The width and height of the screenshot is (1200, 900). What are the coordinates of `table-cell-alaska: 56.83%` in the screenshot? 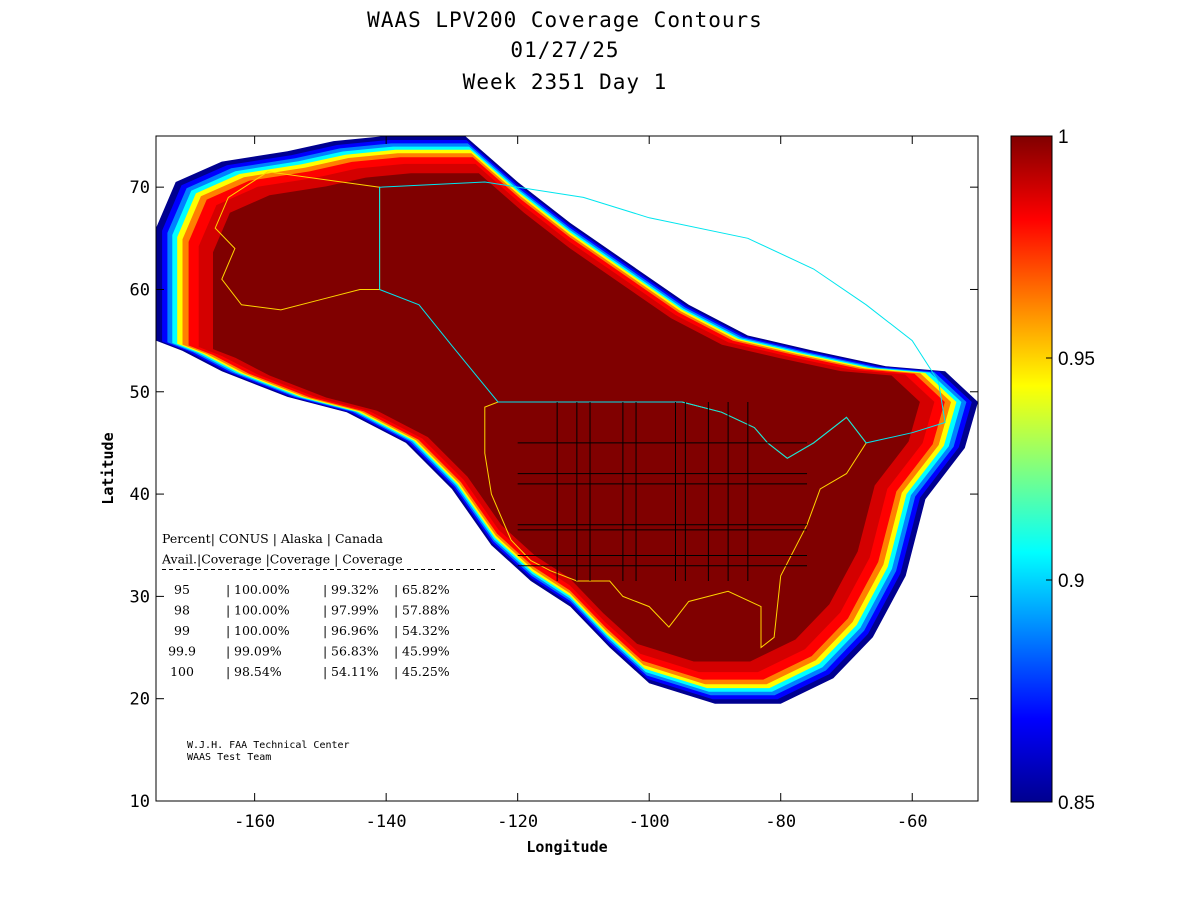 It's located at (355, 651).